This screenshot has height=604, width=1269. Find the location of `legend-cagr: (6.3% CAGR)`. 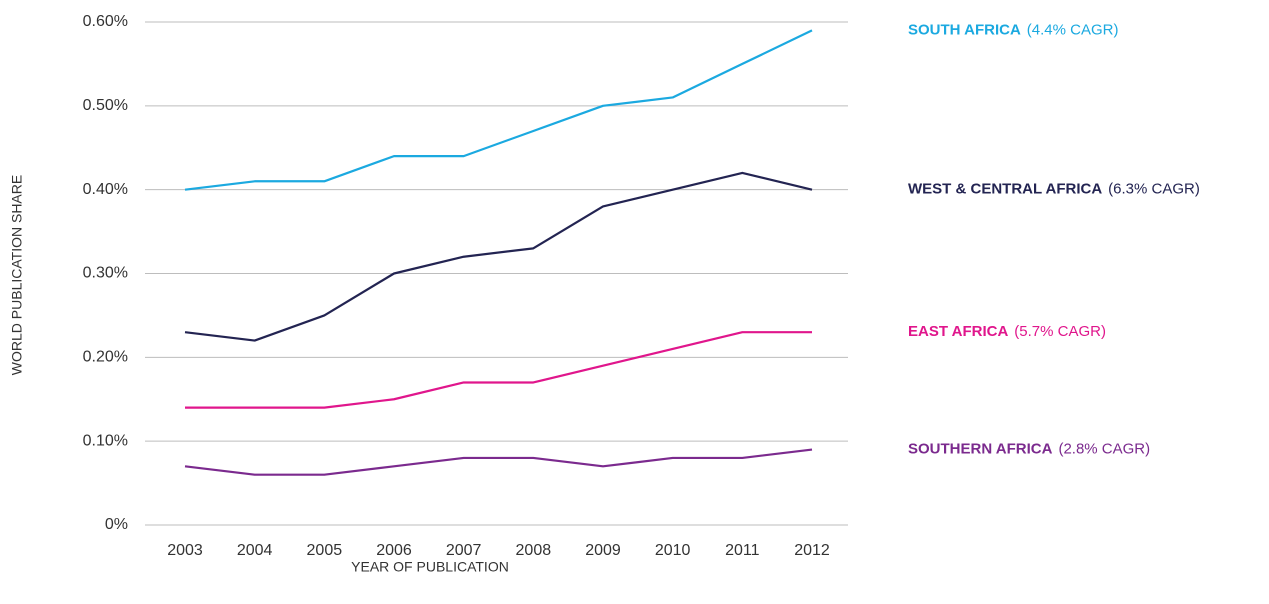

legend-cagr: (6.3% CAGR) is located at coordinates (1154, 189).